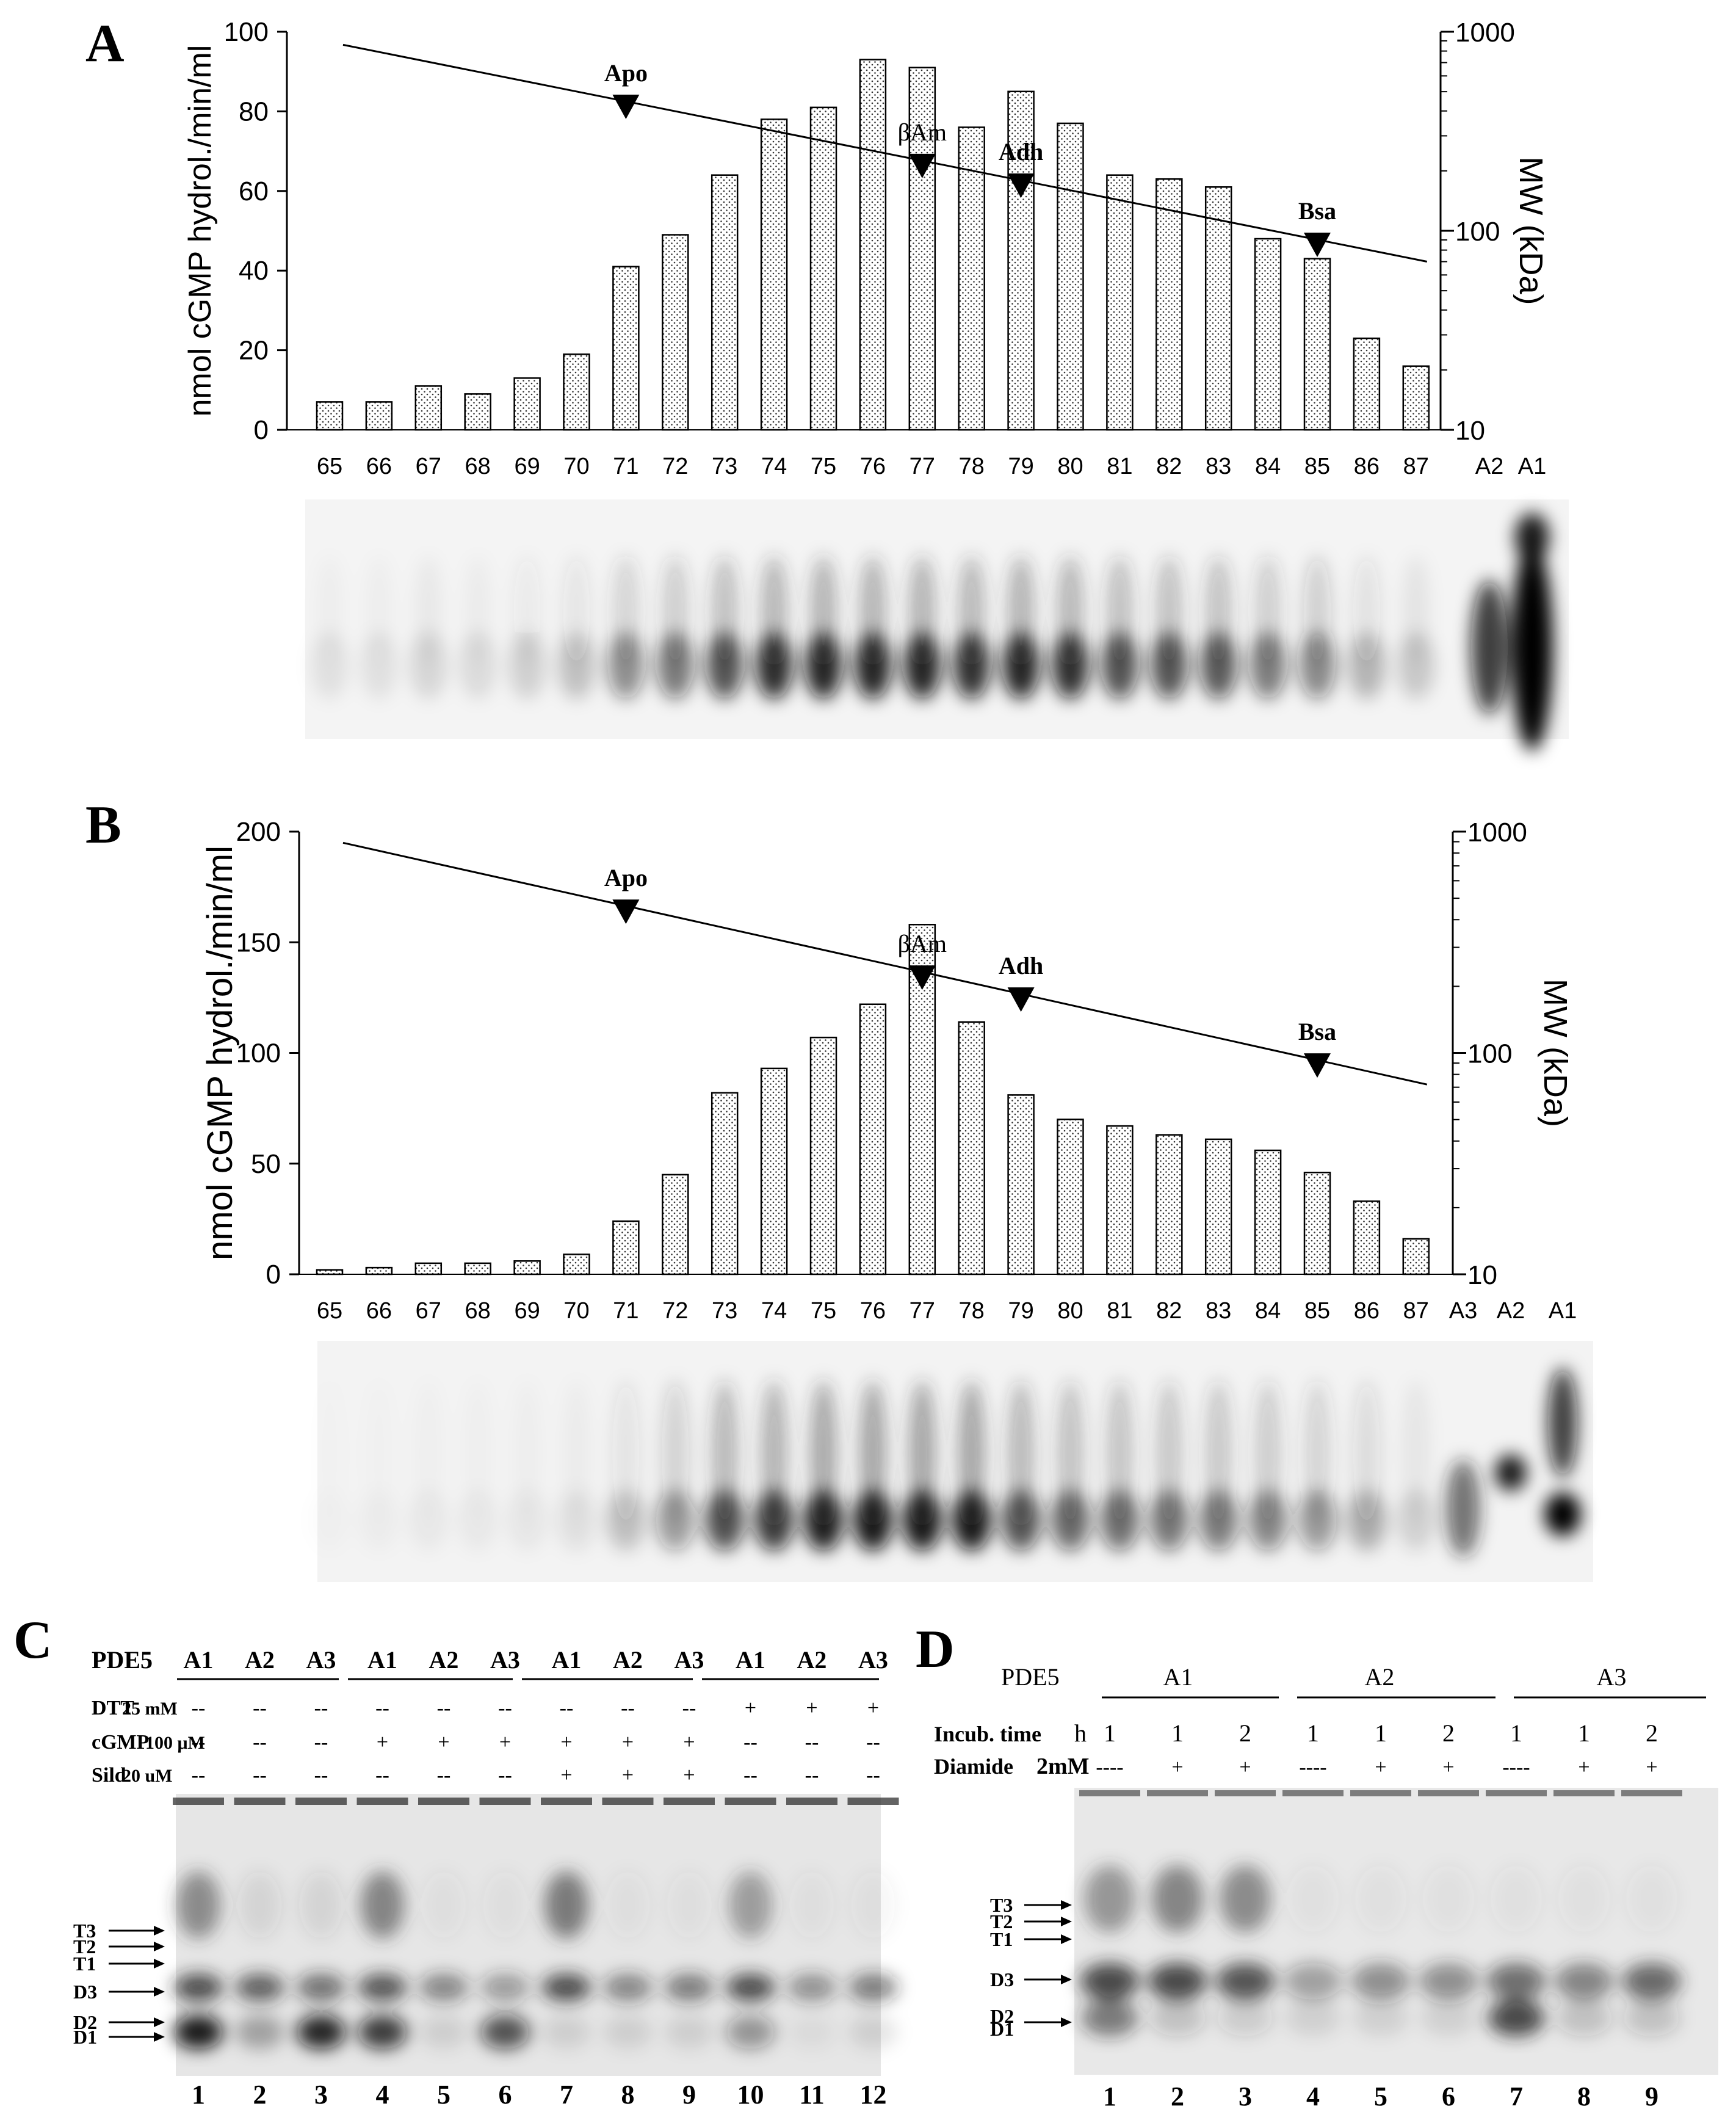 This screenshot has height=2112, width=1736. Describe the element at coordinates (85, 1992) in the screenshot. I see `band-label-d3: D3` at that location.